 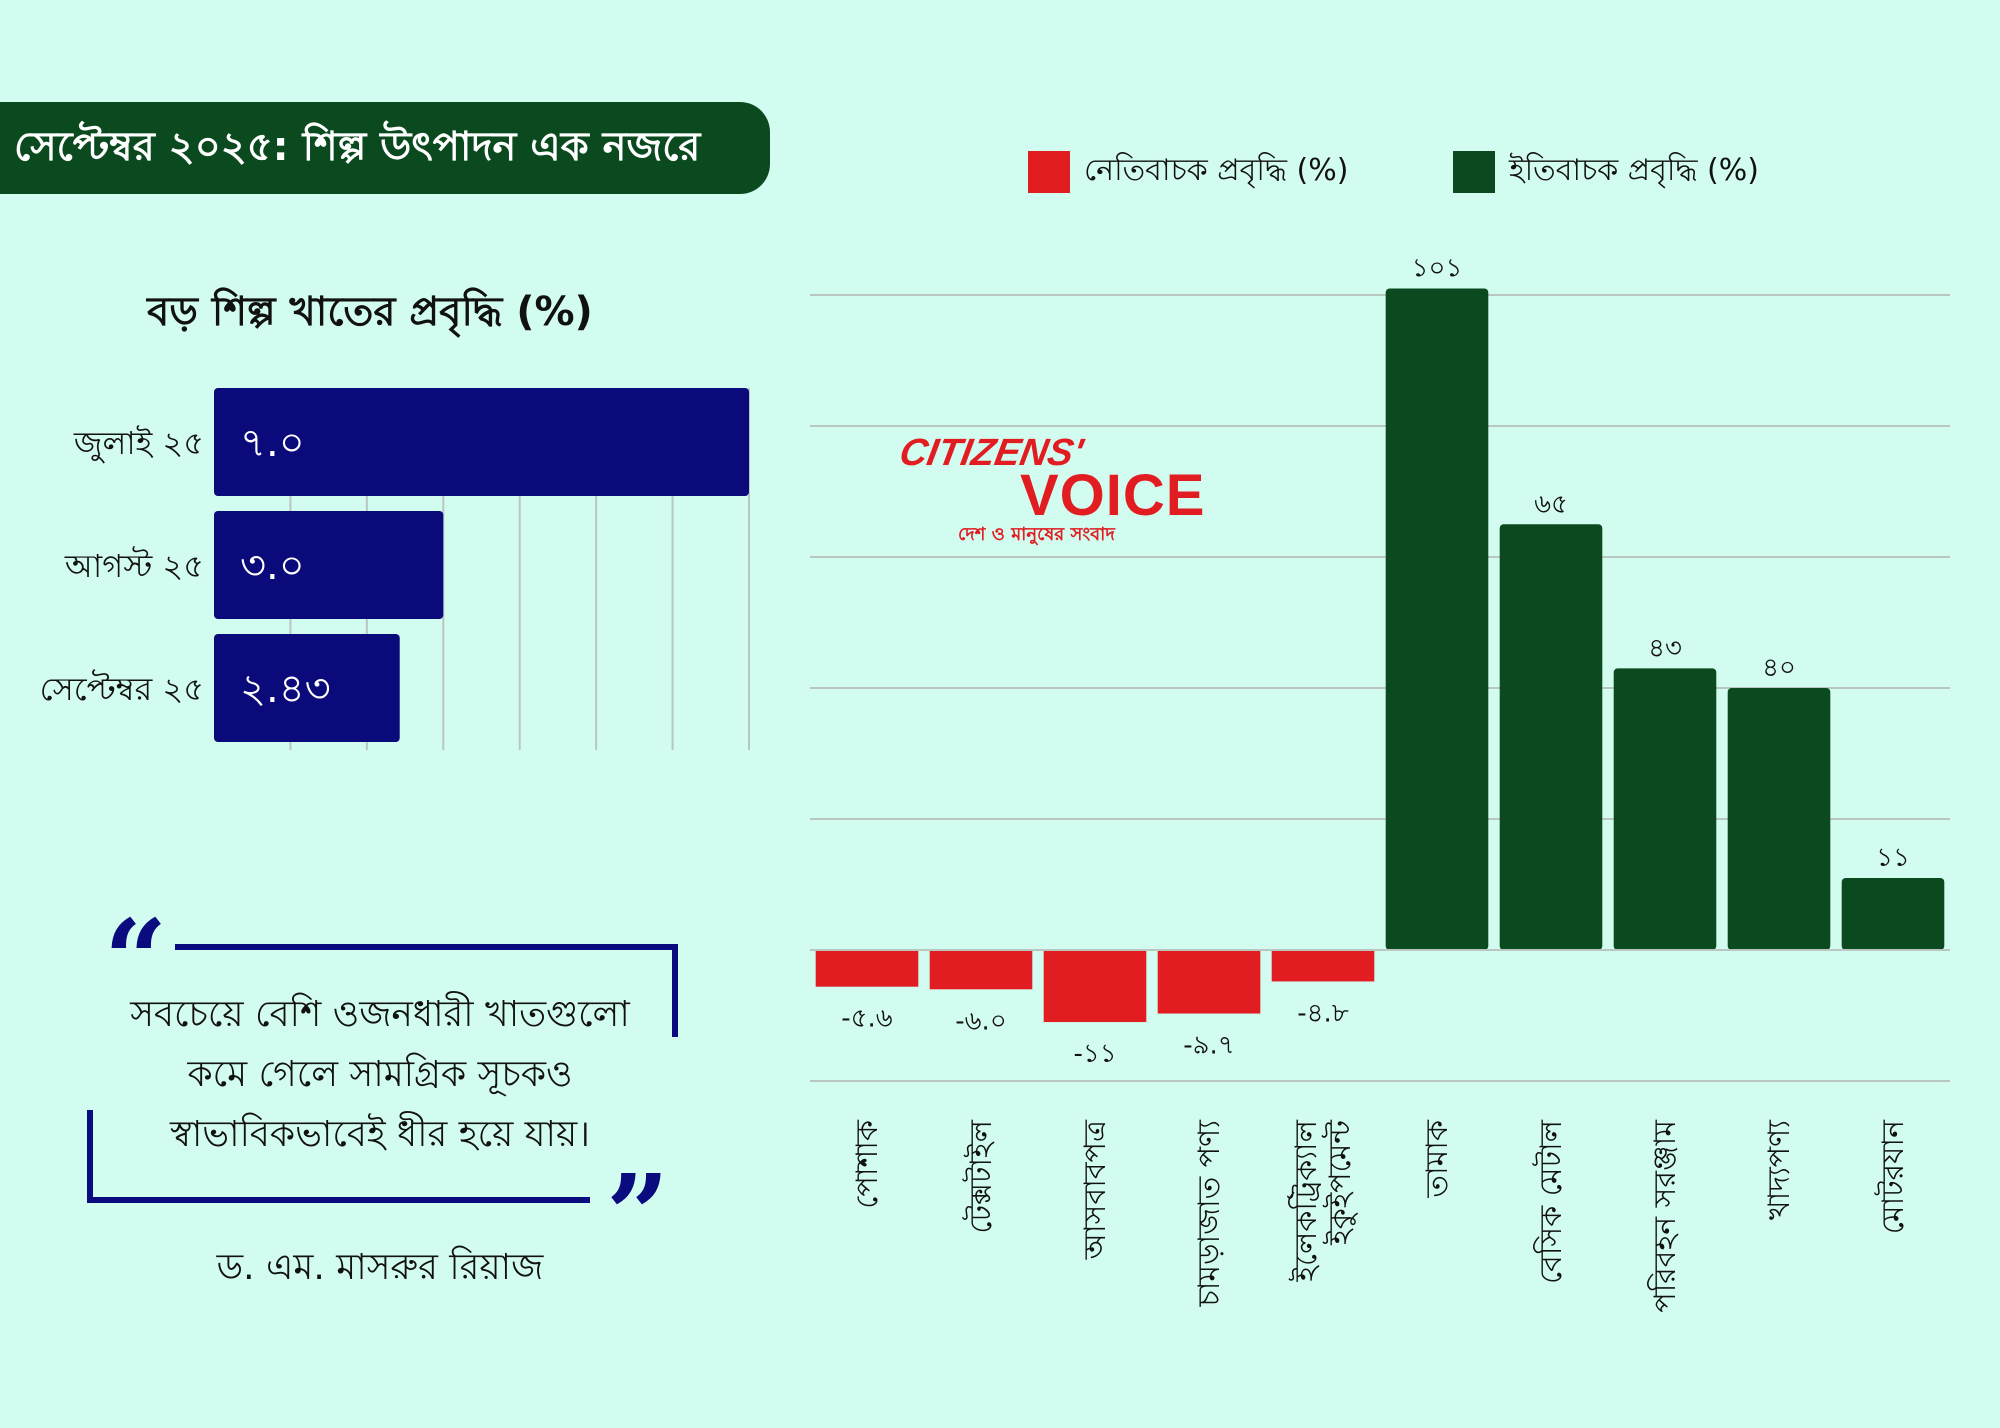 I want to click on vbar-value-label: -৯.৭, so click(x=1208, y=1046).